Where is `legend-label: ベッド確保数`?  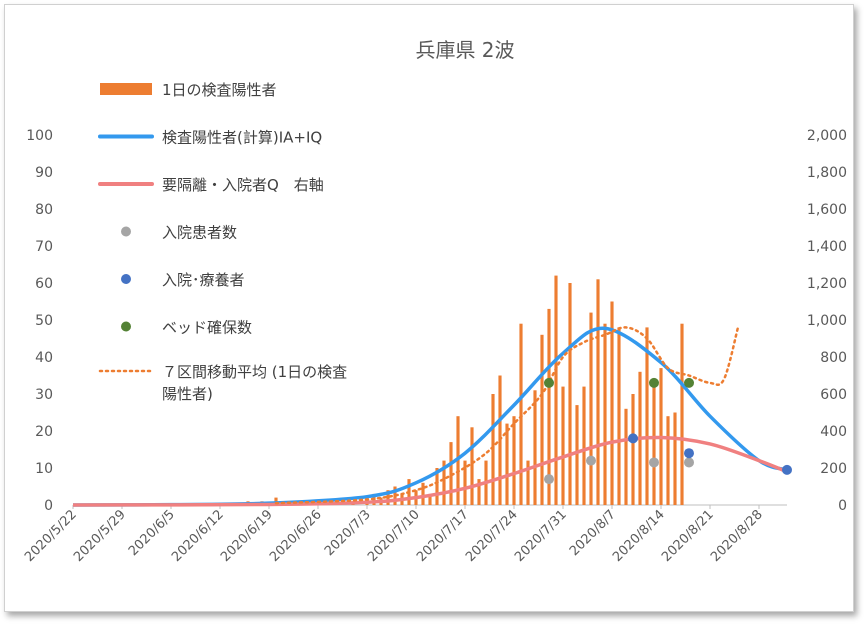 legend-label: ベッド確保数 is located at coordinates (207, 328).